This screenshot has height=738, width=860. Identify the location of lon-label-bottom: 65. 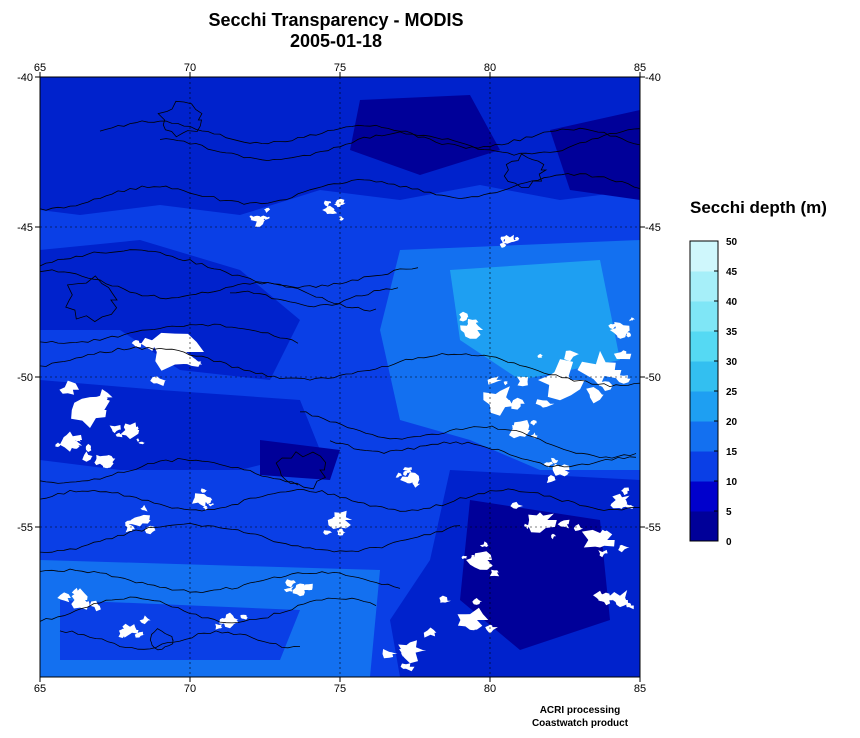
(40, 689).